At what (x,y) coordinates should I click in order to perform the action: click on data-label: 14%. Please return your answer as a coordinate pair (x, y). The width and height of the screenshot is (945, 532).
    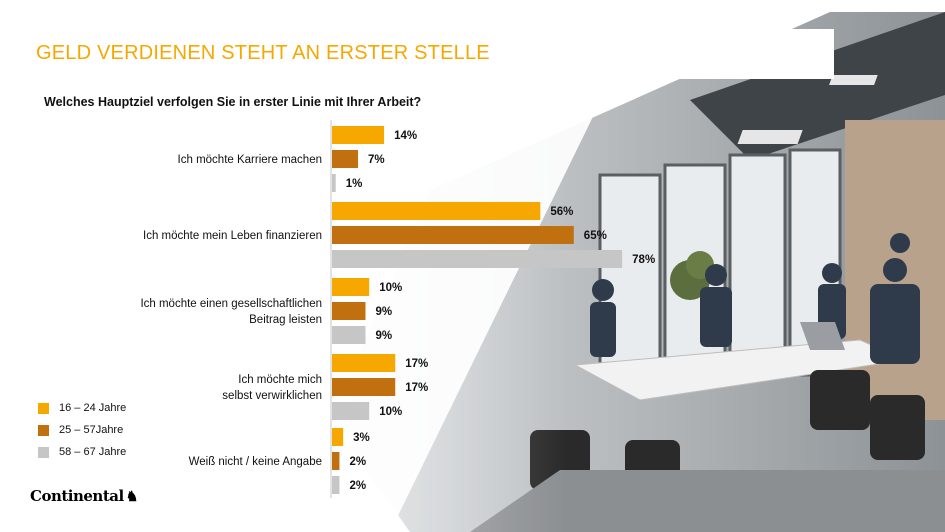
    Looking at the image, I should click on (405, 136).